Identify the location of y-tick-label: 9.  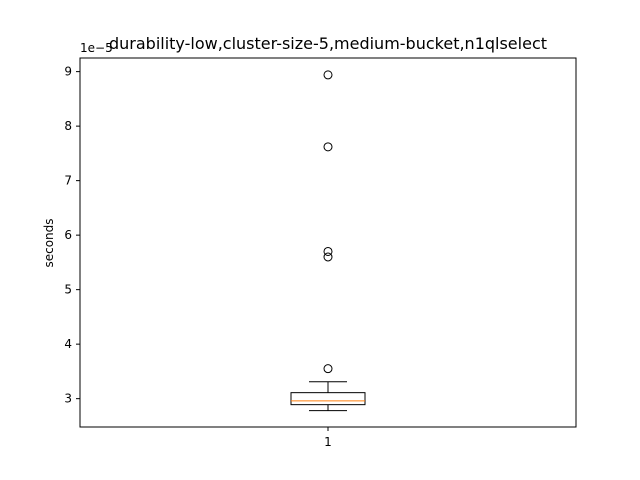
(68, 72).